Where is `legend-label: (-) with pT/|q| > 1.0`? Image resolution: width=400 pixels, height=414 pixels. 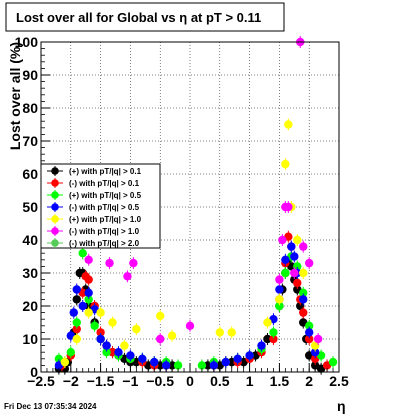
legend-label: (-) with pT/|q| > 1.0 is located at coordinates (104, 231).